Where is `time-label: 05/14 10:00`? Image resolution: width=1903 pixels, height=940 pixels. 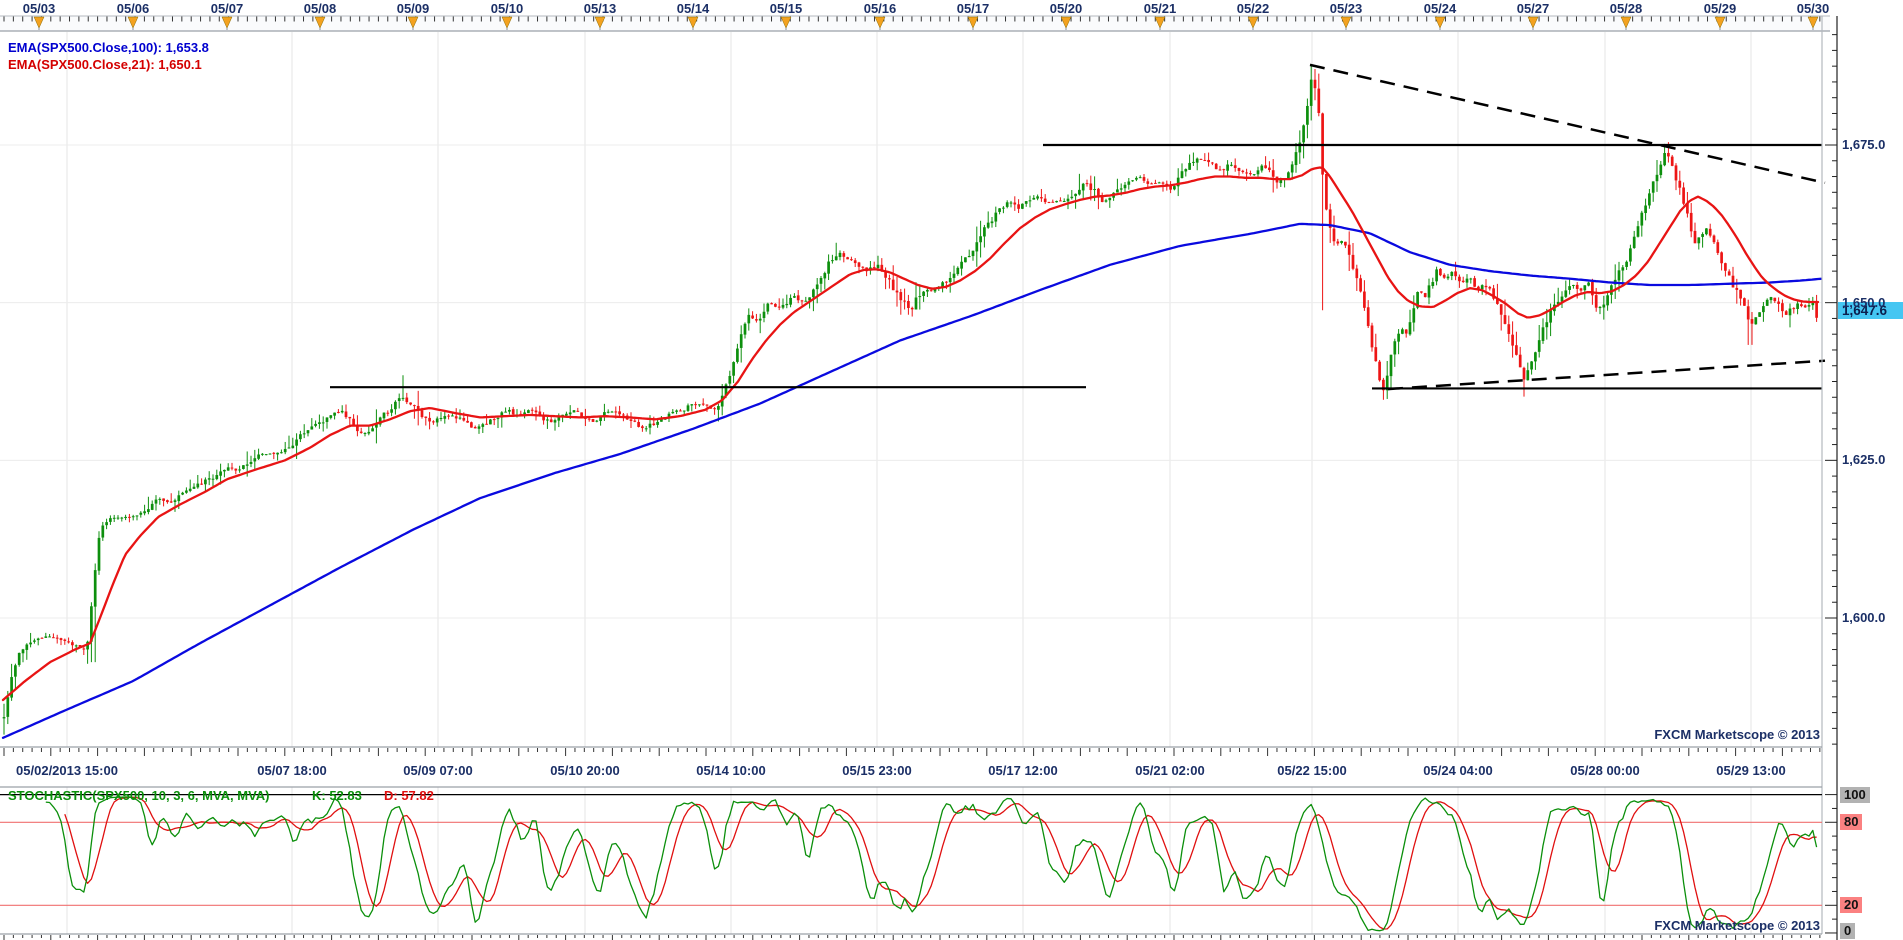
time-label: 05/14 10:00 is located at coordinates (731, 770).